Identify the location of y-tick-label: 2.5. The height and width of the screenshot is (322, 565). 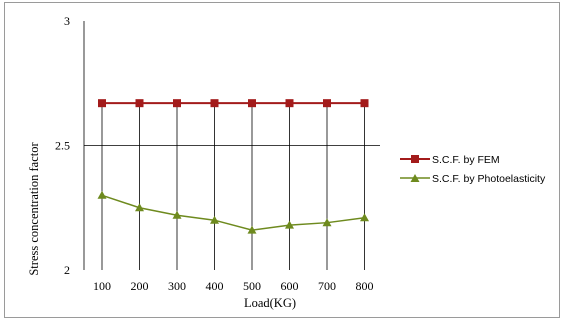
(62, 146).